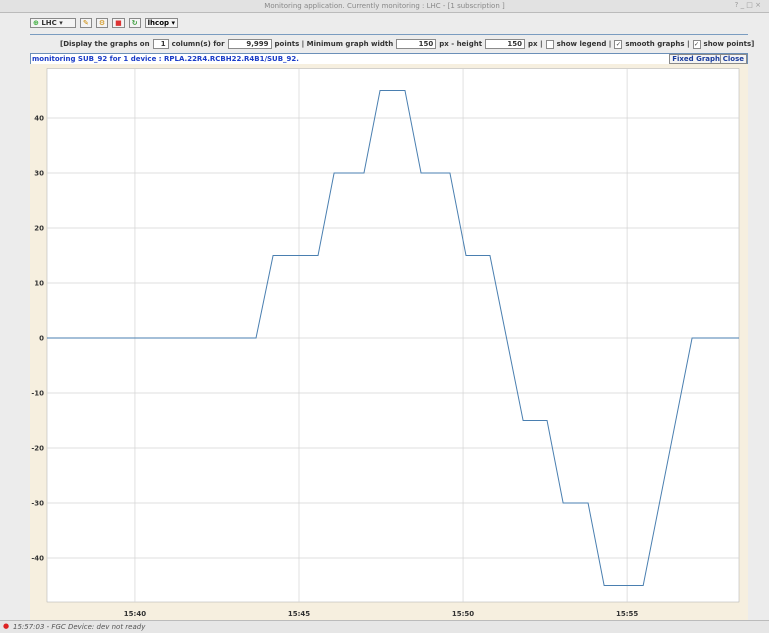  Describe the element at coordinates (416, 44) in the screenshot. I see `width-input: 150` at that location.